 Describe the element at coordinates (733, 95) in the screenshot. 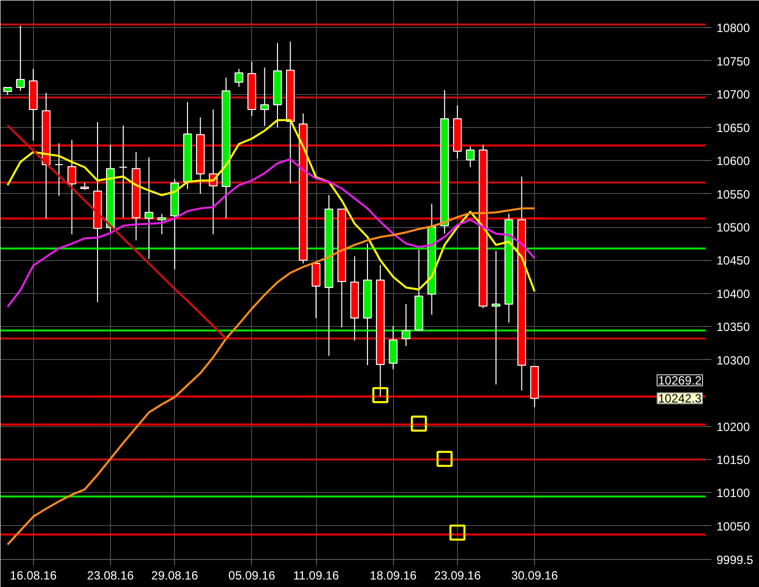

I see `y-tick-label: 10700` at that location.